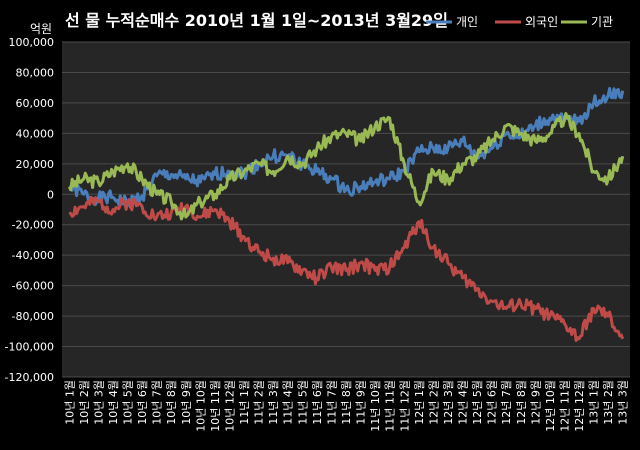  What do you see at coordinates (273, 402) in the screenshot?
I see `x-tick-label: 11년 3월` at bounding box center [273, 402].